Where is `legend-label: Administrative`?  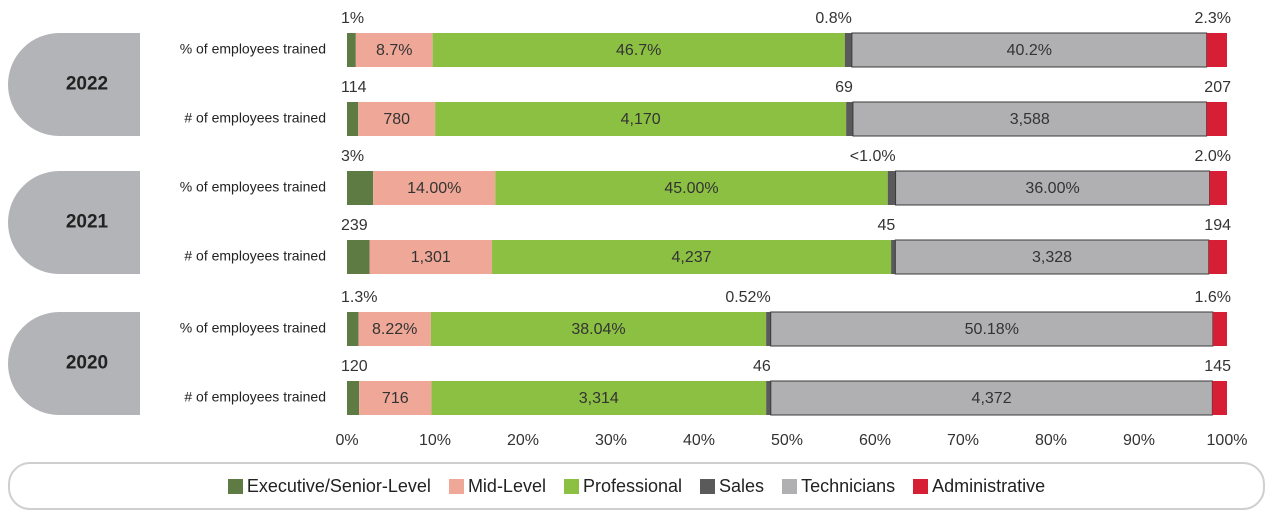 legend-label: Administrative is located at coordinates (989, 485).